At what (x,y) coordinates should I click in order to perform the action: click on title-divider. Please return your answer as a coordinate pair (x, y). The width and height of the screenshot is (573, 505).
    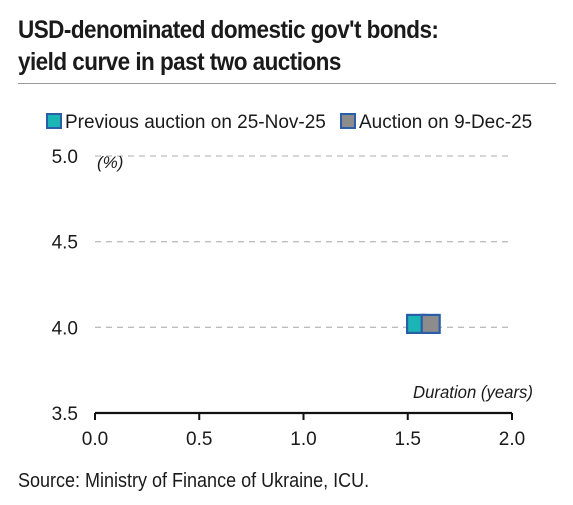
    Looking at the image, I should click on (287, 83).